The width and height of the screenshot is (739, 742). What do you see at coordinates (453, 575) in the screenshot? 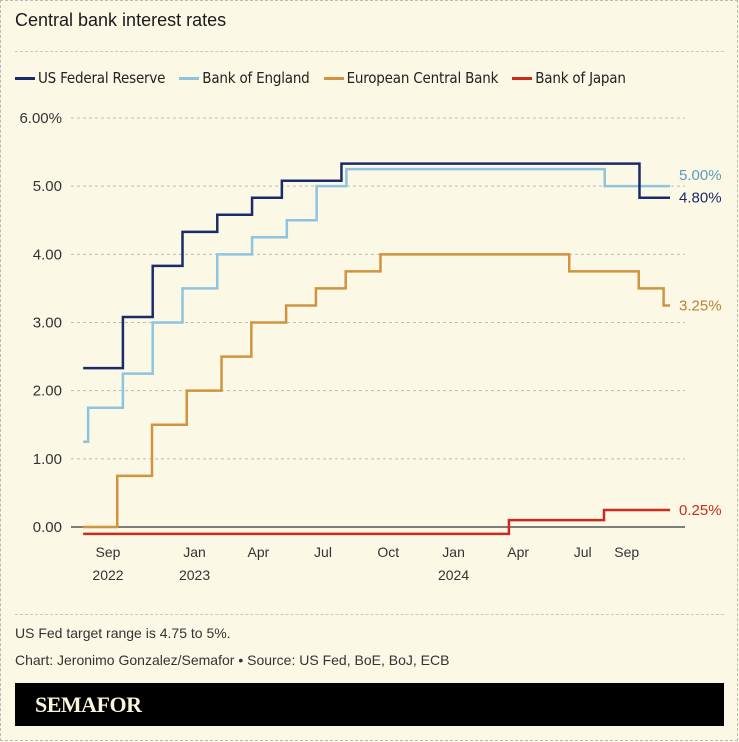
I see `x-tick-year: 2024` at bounding box center [453, 575].